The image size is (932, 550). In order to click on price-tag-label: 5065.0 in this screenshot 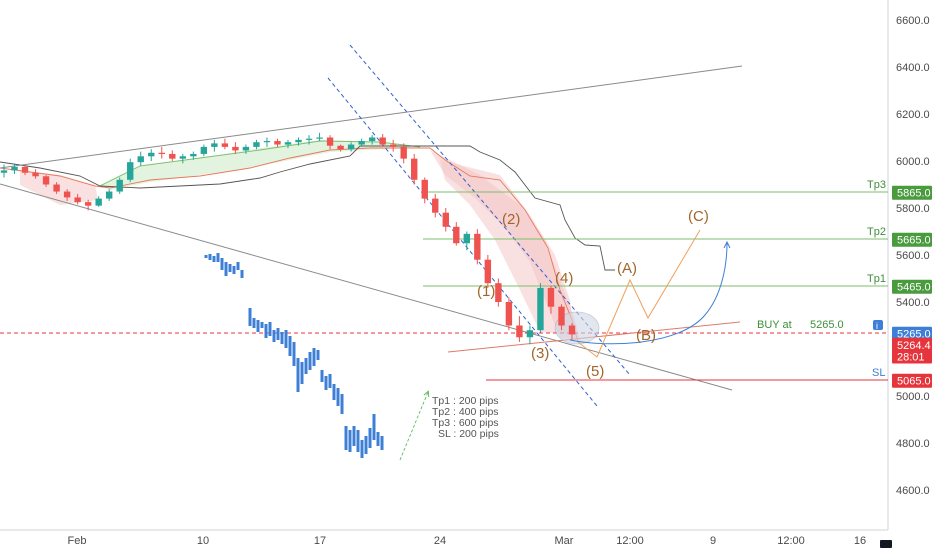, I will do `click(914, 382)`.